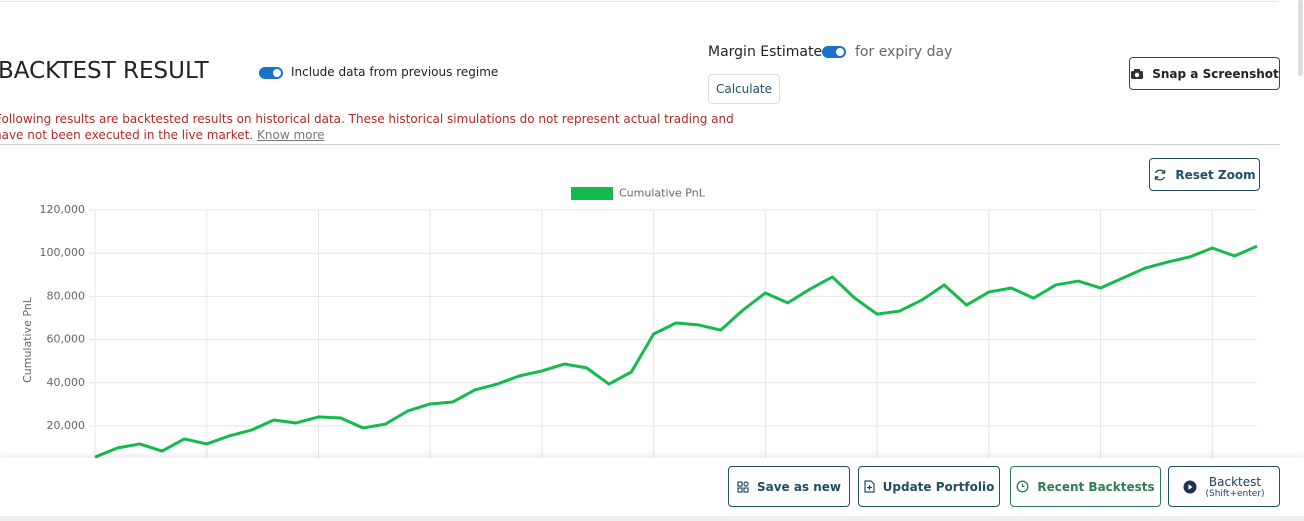 Image resolution: width=1304 pixels, height=521 pixels. Describe the element at coordinates (1137, 73) in the screenshot. I see `camera-icon` at that location.